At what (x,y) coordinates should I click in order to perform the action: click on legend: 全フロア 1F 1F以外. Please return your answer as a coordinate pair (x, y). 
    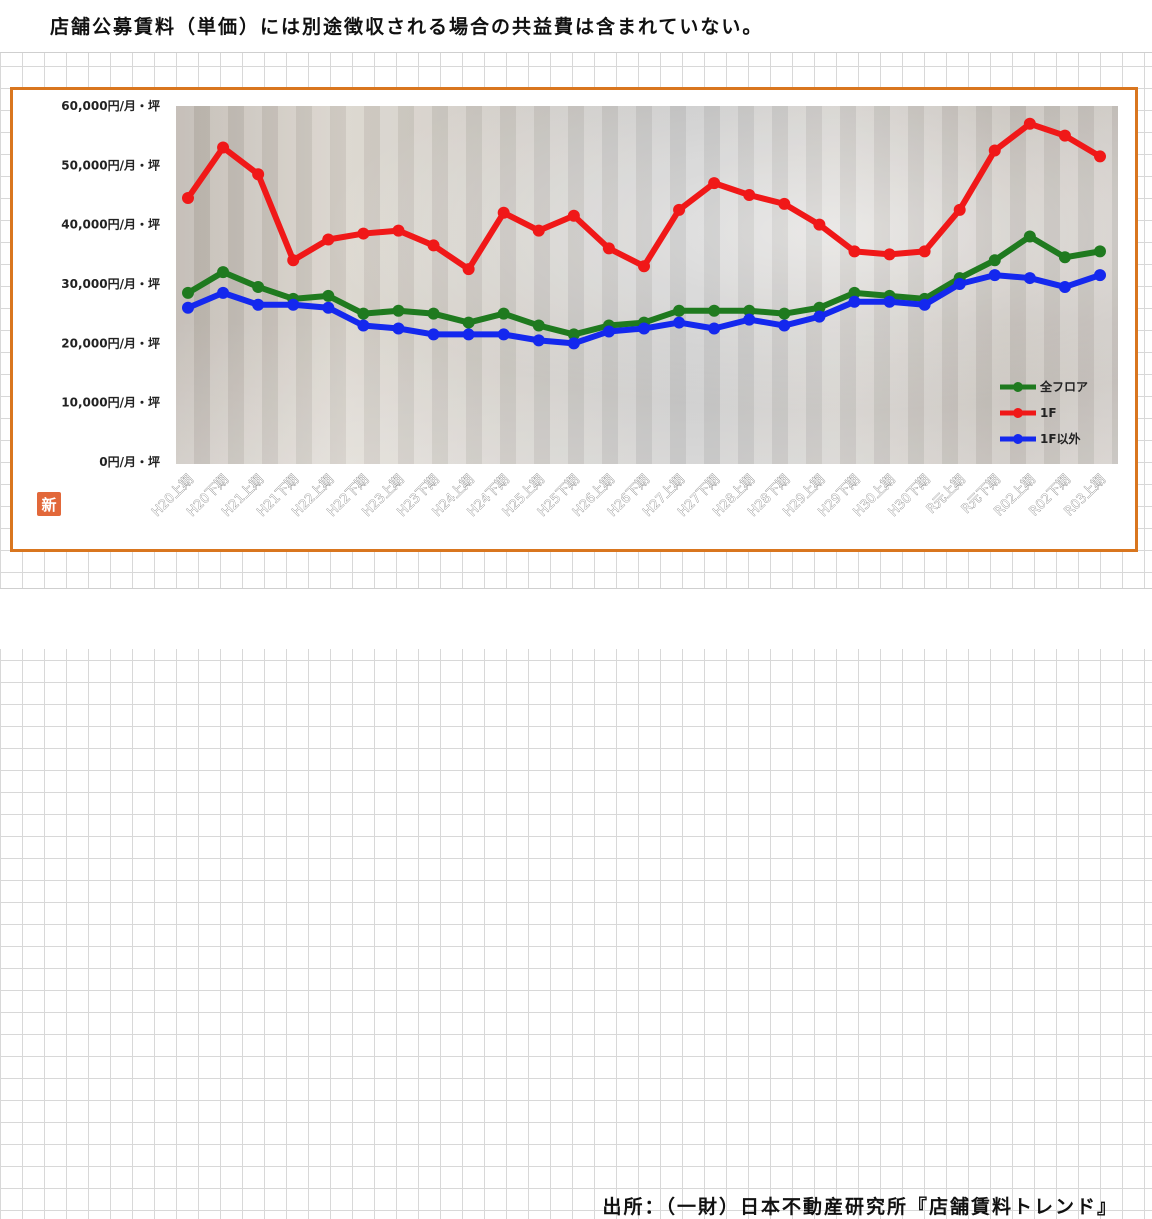
    Looking at the image, I should click on (1044, 412).